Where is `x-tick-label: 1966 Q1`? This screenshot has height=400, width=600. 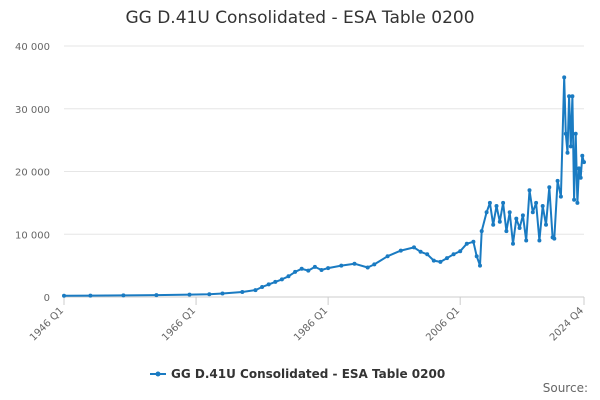
x-tick-label: 1966 Q1 is located at coordinates (179, 324).